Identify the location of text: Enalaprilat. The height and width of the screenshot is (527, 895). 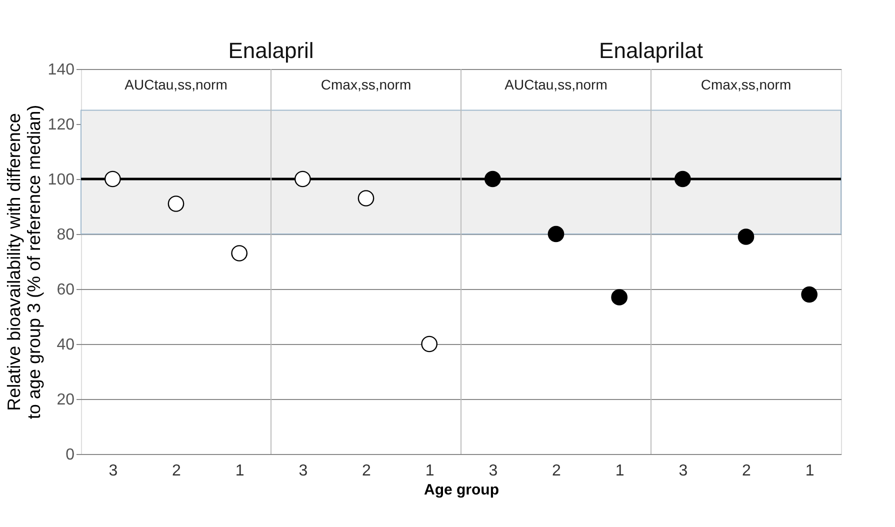
(651, 50).